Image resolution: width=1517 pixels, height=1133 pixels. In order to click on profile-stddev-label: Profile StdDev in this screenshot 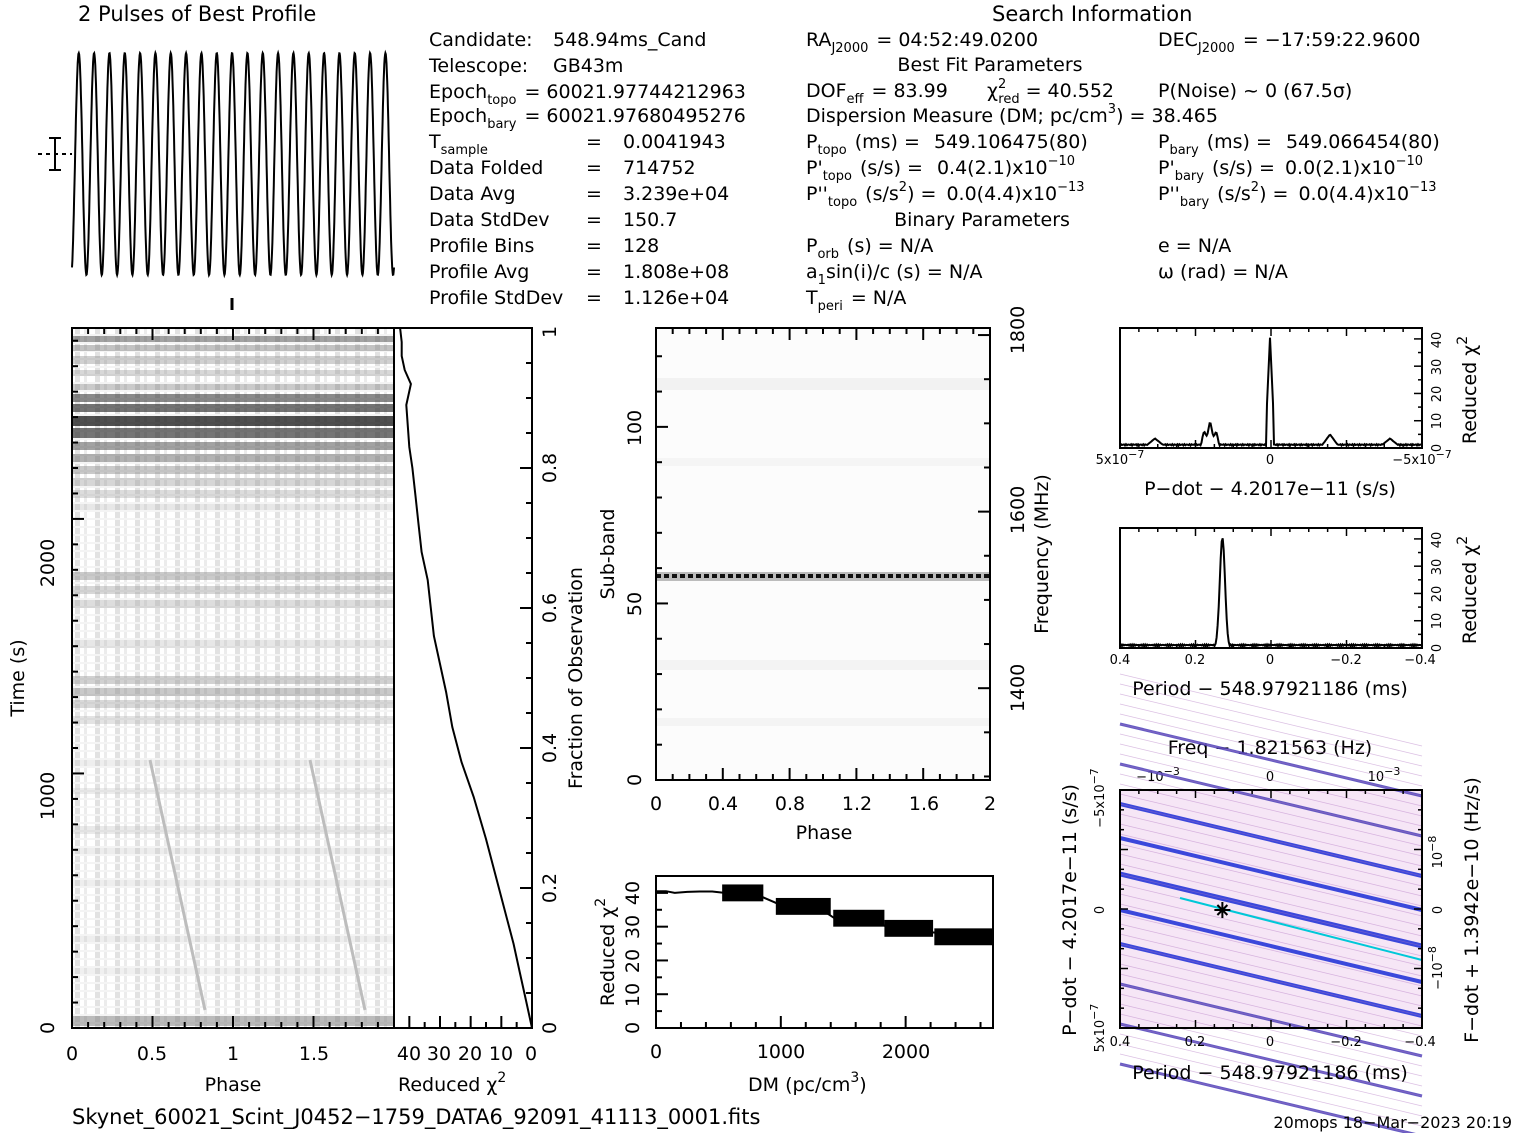, I will do `click(496, 298)`.